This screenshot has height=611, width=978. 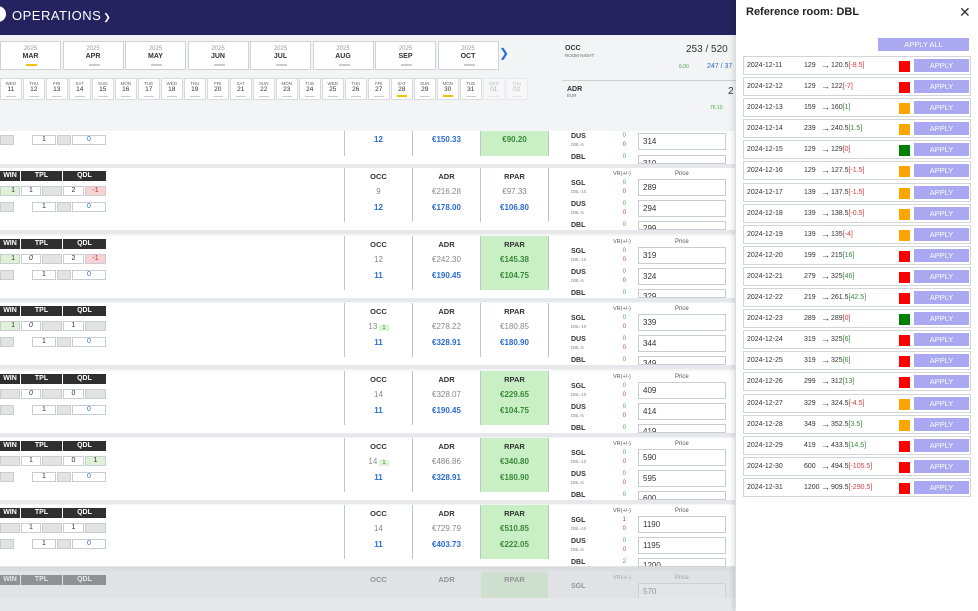 I want to click on close-icon: ✕, so click(x=965, y=12).